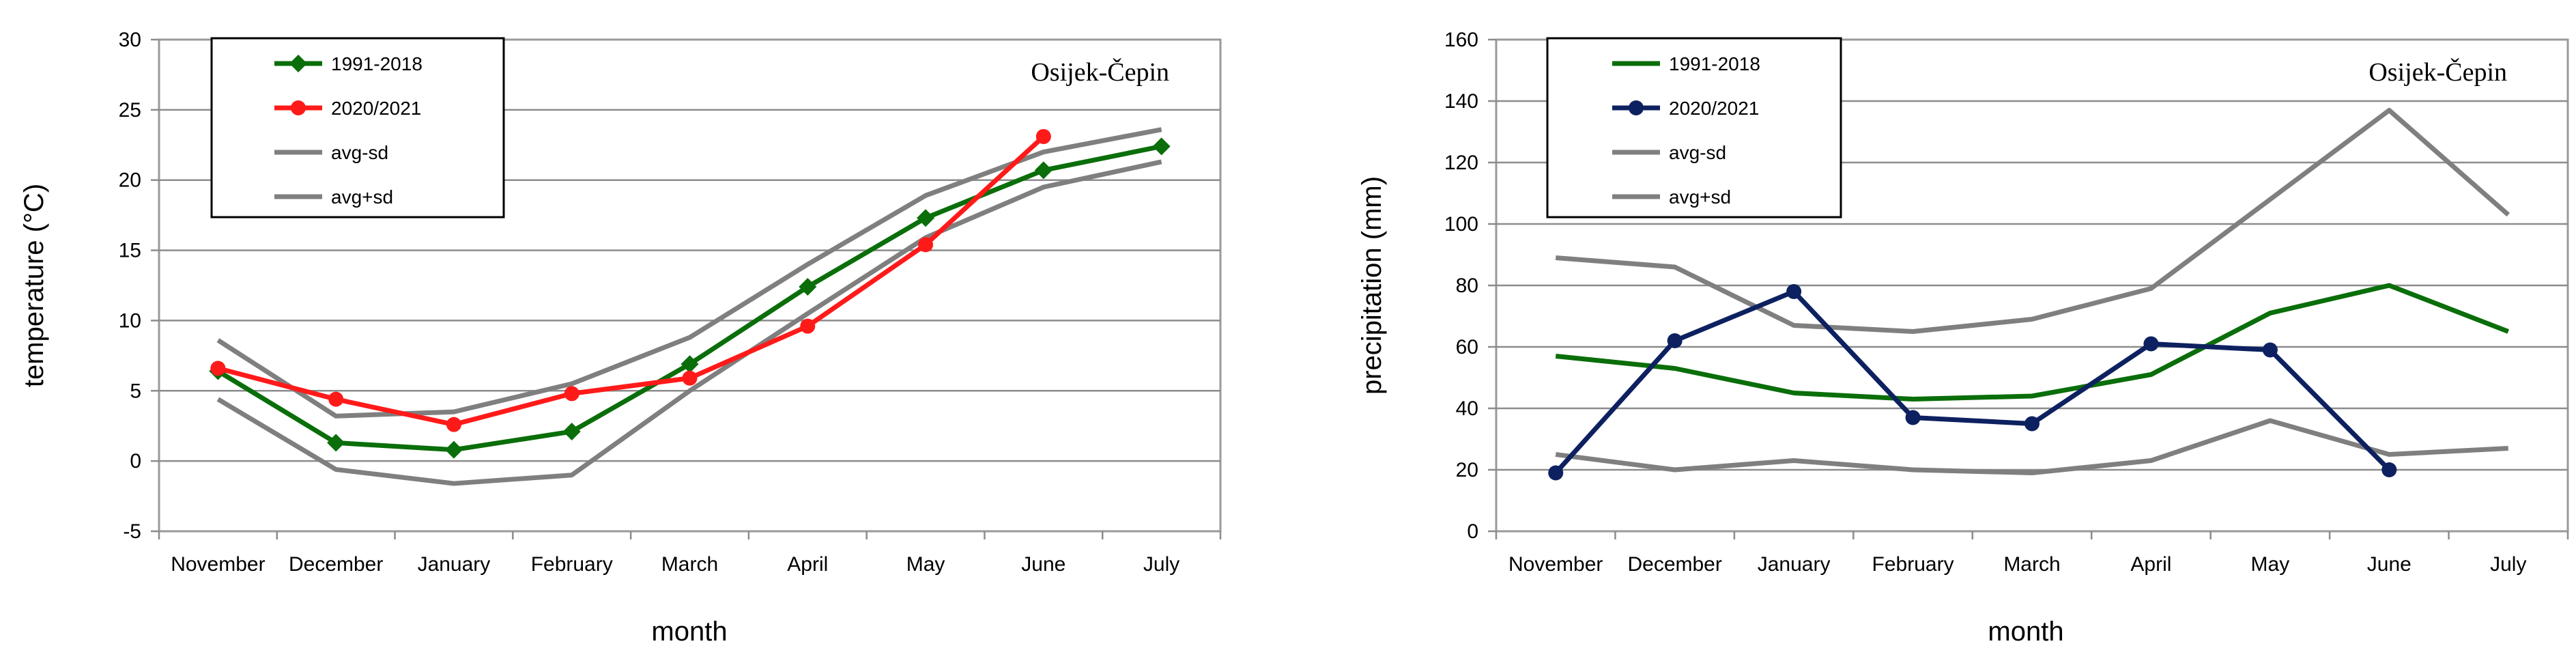  Describe the element at coordinates (34, 285) in the screenshot. I see `y-axis-title: temperature (°C)` at that location.